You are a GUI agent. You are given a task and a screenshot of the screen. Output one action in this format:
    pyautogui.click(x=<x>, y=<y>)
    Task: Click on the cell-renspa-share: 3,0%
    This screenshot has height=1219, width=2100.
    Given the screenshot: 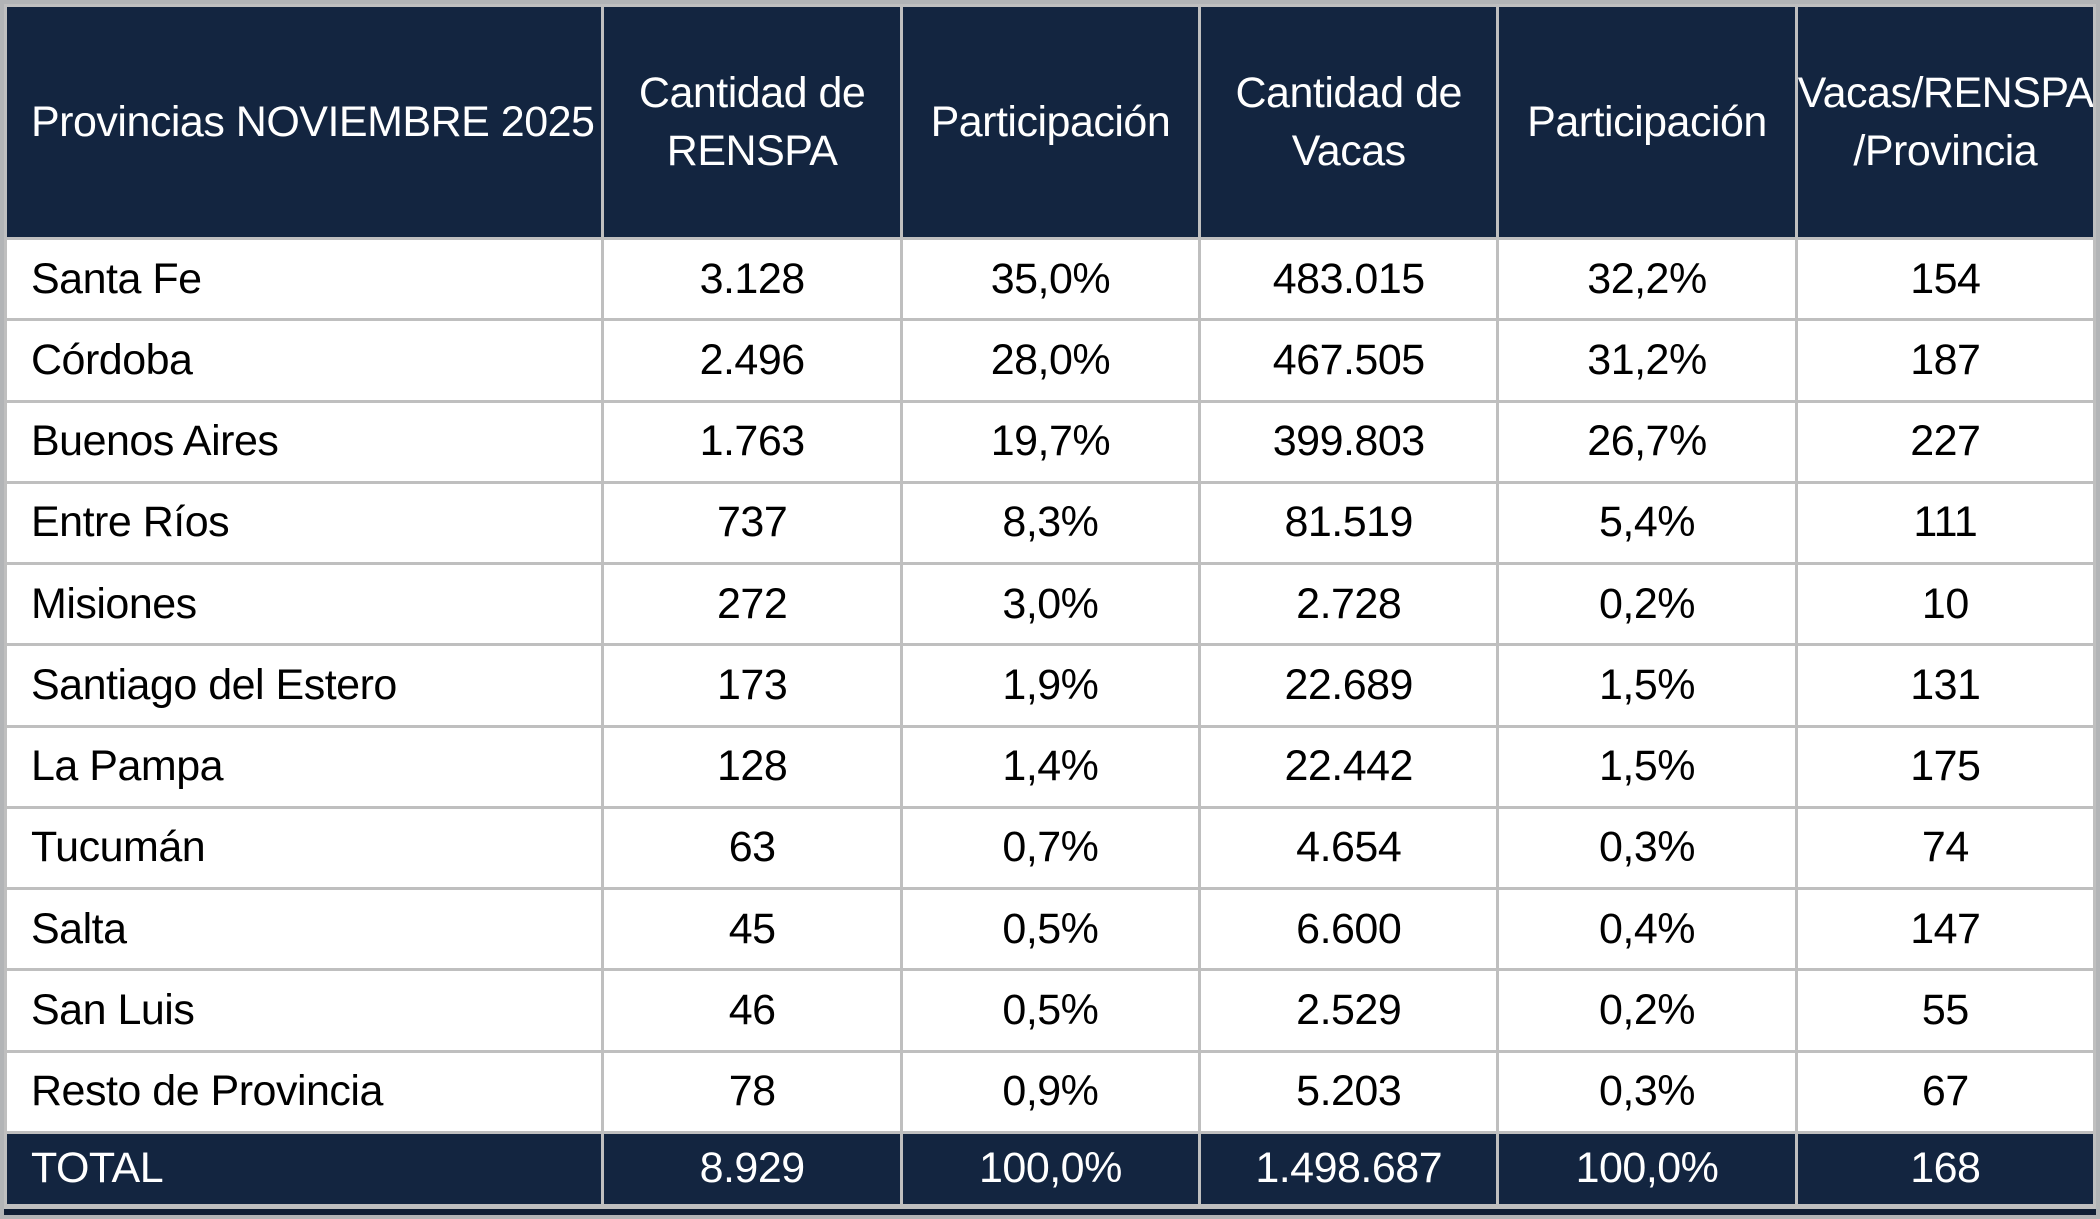 What is the action you would take?
    pyautogui.click(x=1050, y=604)
    